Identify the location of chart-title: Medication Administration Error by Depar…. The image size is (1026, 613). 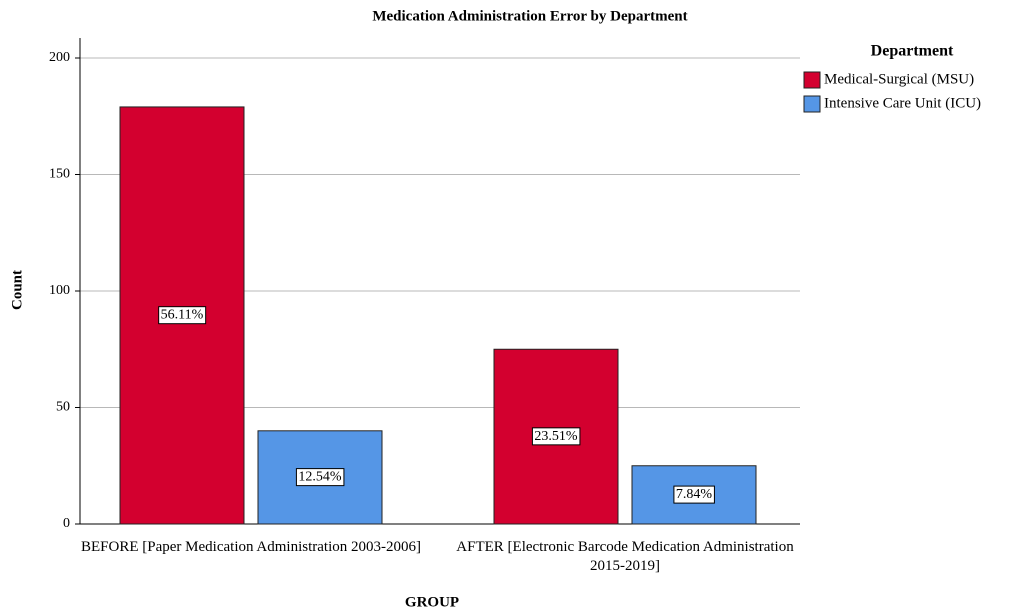
(529, 16).